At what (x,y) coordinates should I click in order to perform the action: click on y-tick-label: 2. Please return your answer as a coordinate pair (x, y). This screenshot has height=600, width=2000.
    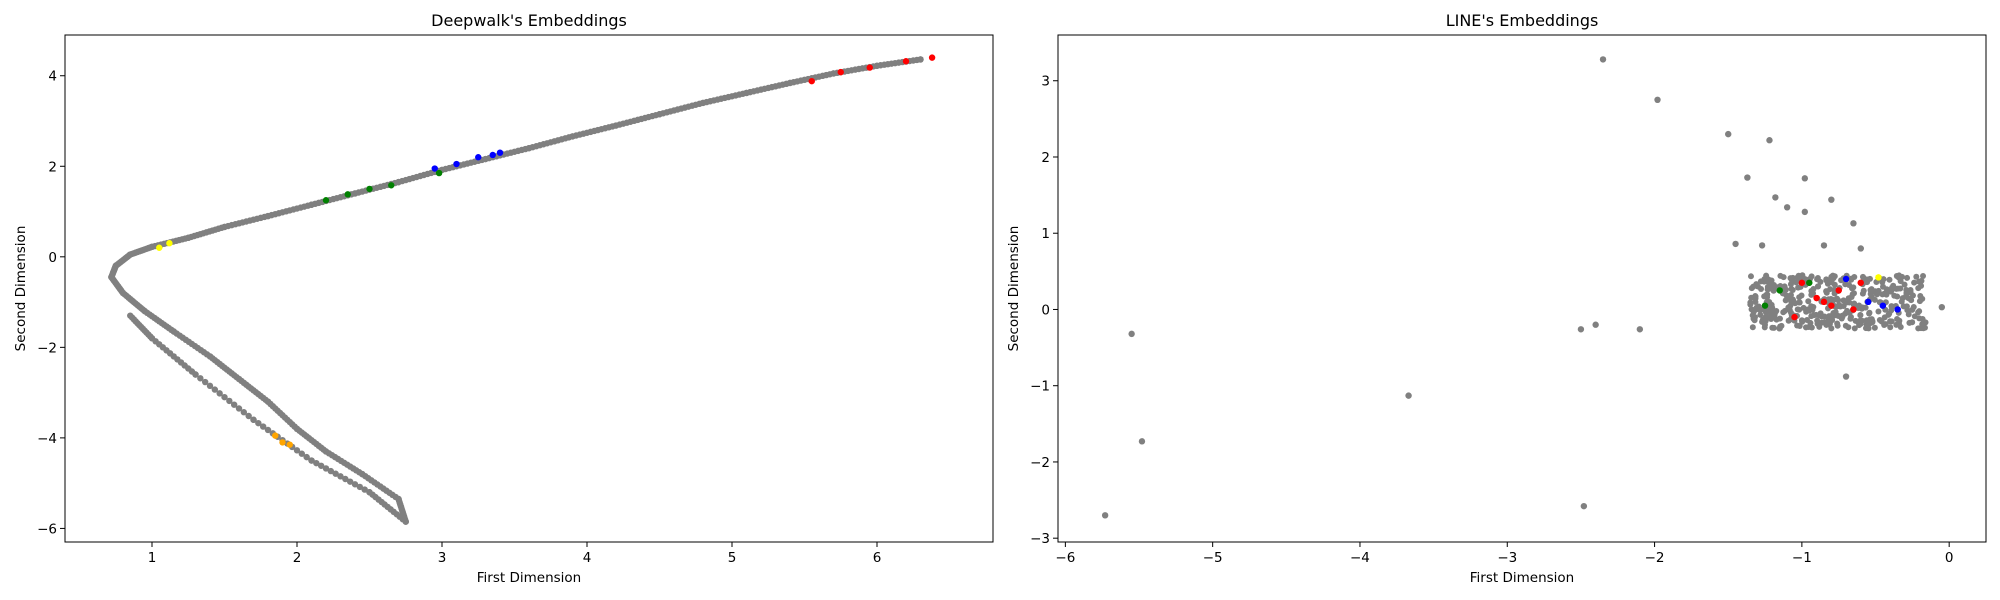
    Looking at the image, I should click on (52, 167).